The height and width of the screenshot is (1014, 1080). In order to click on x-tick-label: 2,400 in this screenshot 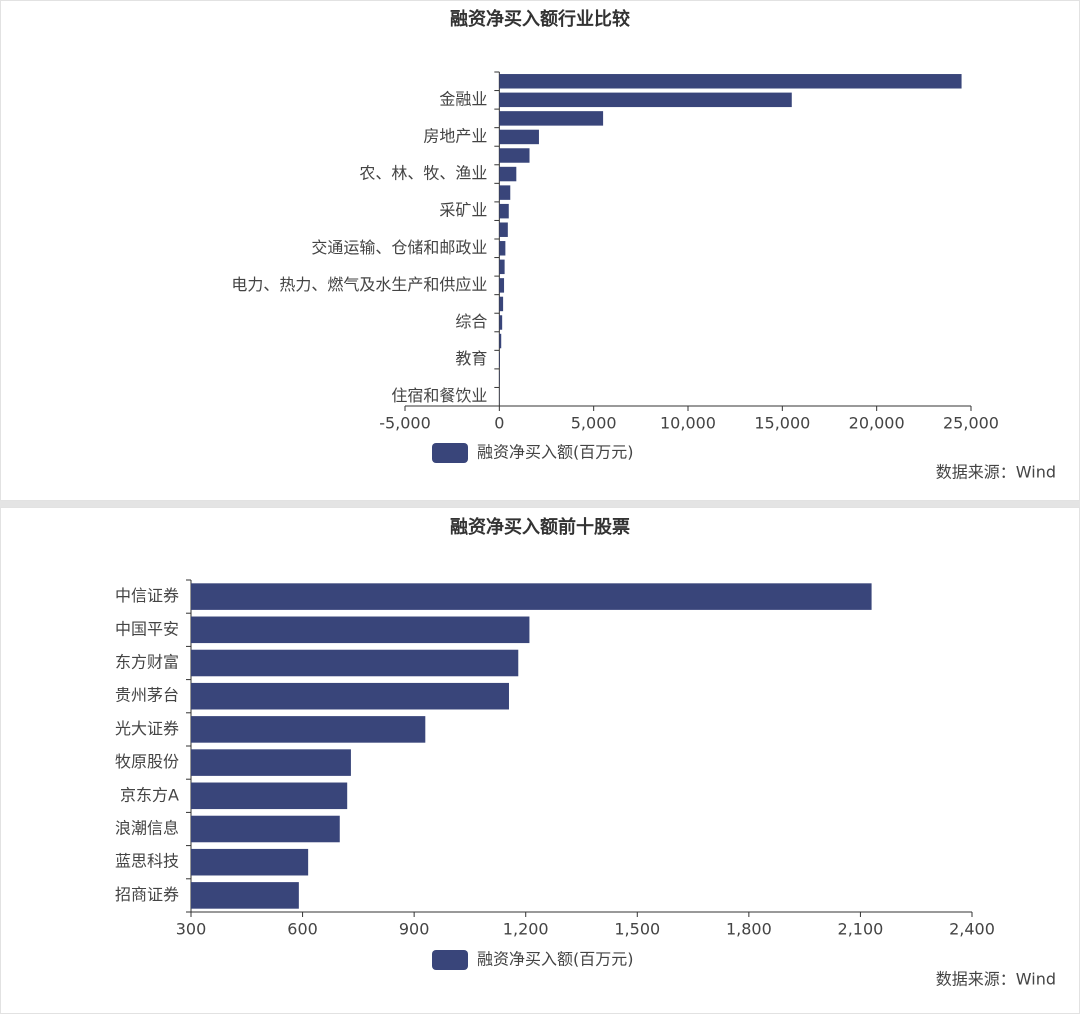, I will do `click(972, 929)`.